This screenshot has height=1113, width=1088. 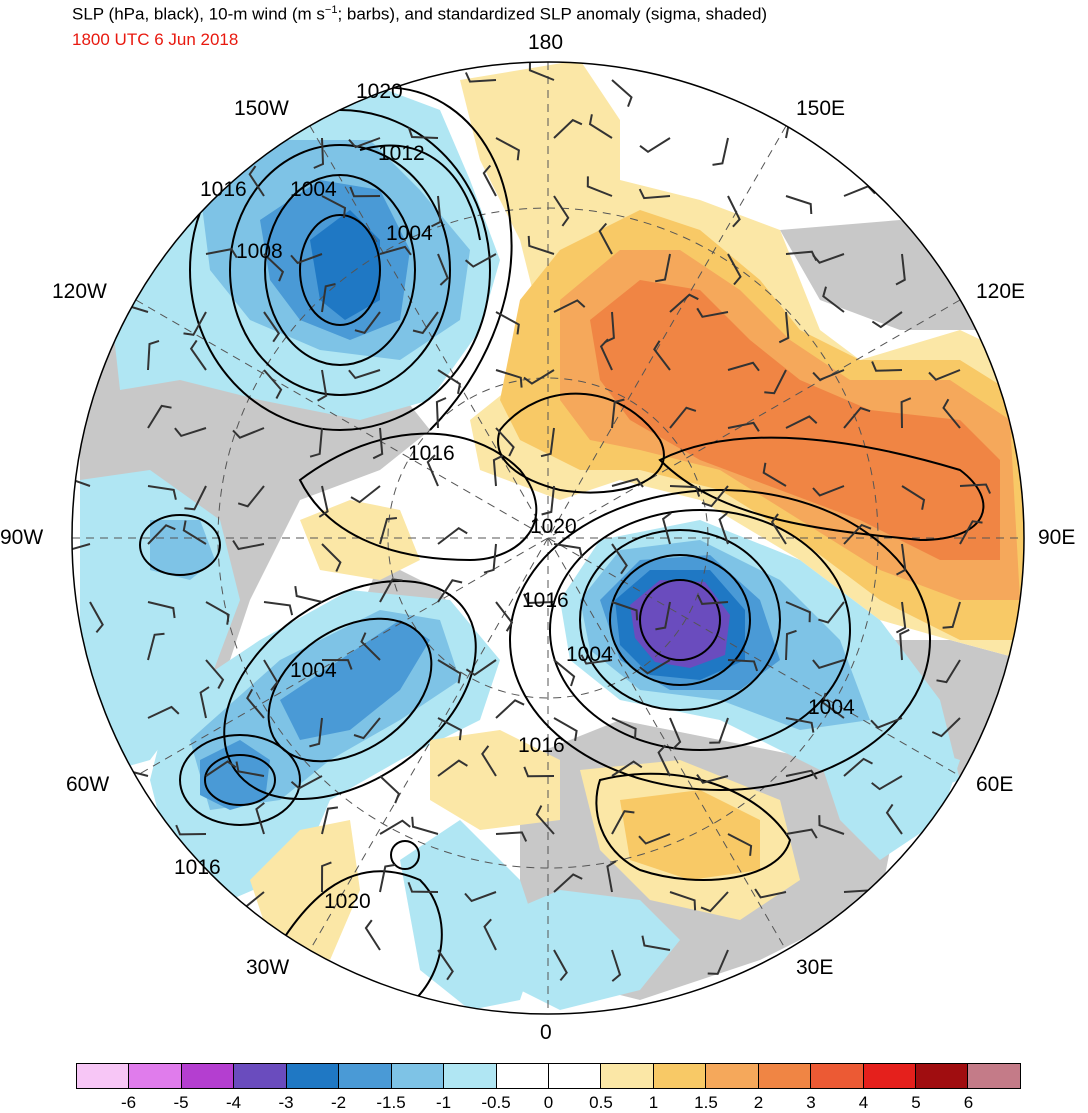 What do you see at coordinates (690, 835) in the screenshot?
I see `europe-high-med` at bounding box center [690, 835].